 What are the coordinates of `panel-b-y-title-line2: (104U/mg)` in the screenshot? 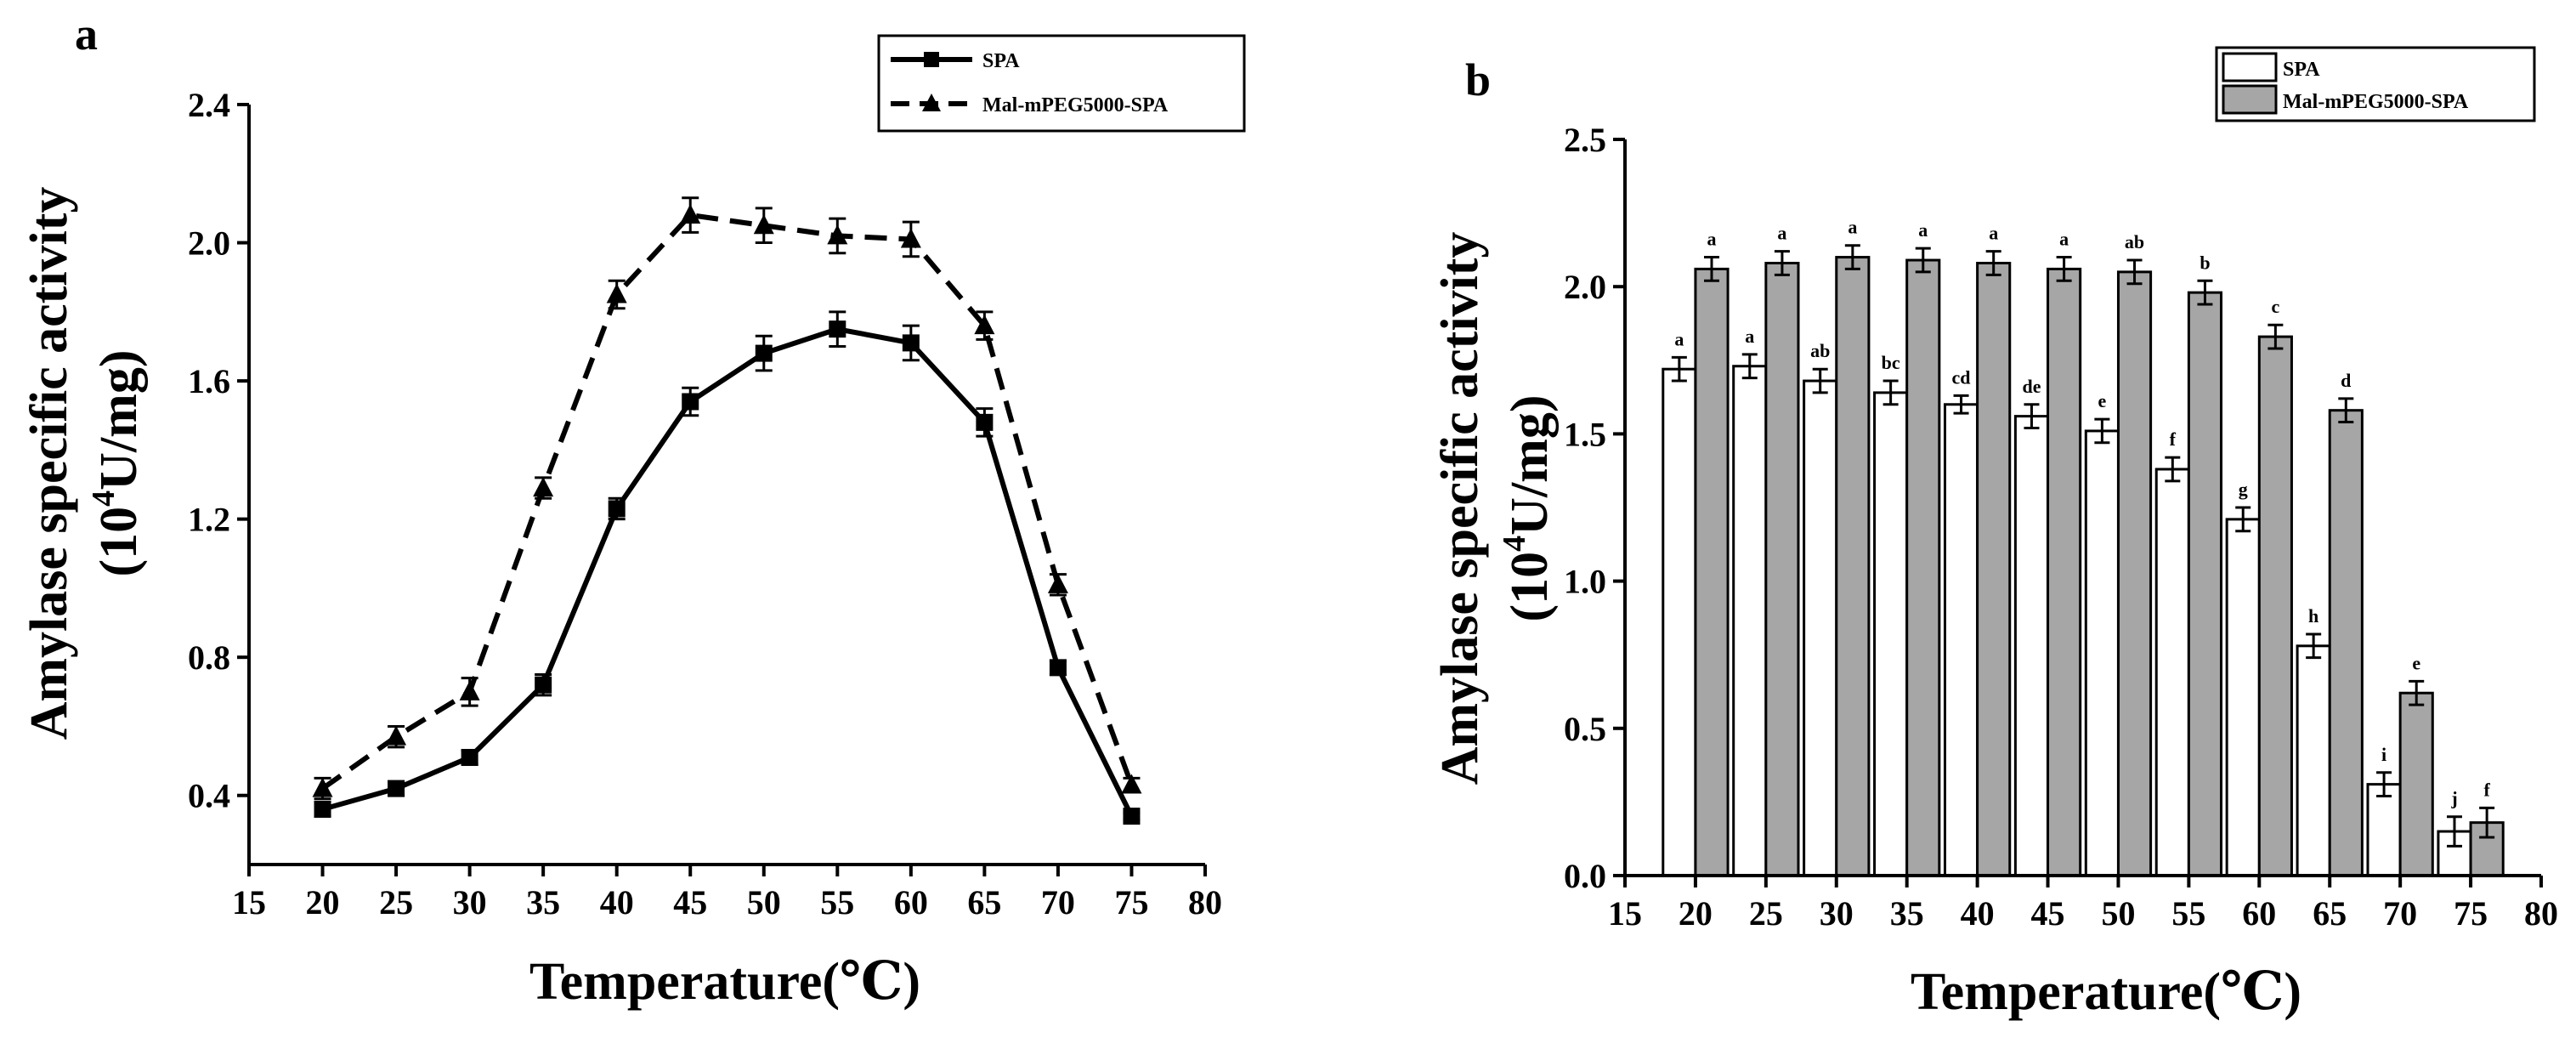 It's located at (1528, 509).